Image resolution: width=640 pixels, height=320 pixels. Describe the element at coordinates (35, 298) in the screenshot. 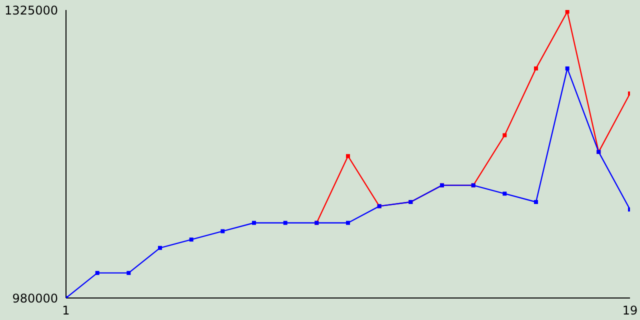

I see `y-tick-label: 980000` at that location.